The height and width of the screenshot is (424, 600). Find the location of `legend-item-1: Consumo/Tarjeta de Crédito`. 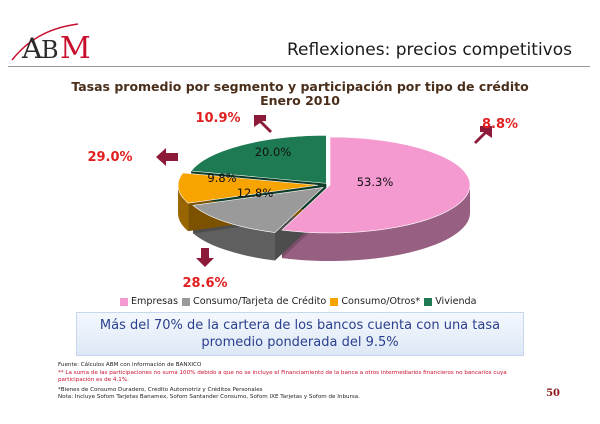

legend-item-1: Consumo/Tarjeta de Crédito is located at coordinates (254, 301).